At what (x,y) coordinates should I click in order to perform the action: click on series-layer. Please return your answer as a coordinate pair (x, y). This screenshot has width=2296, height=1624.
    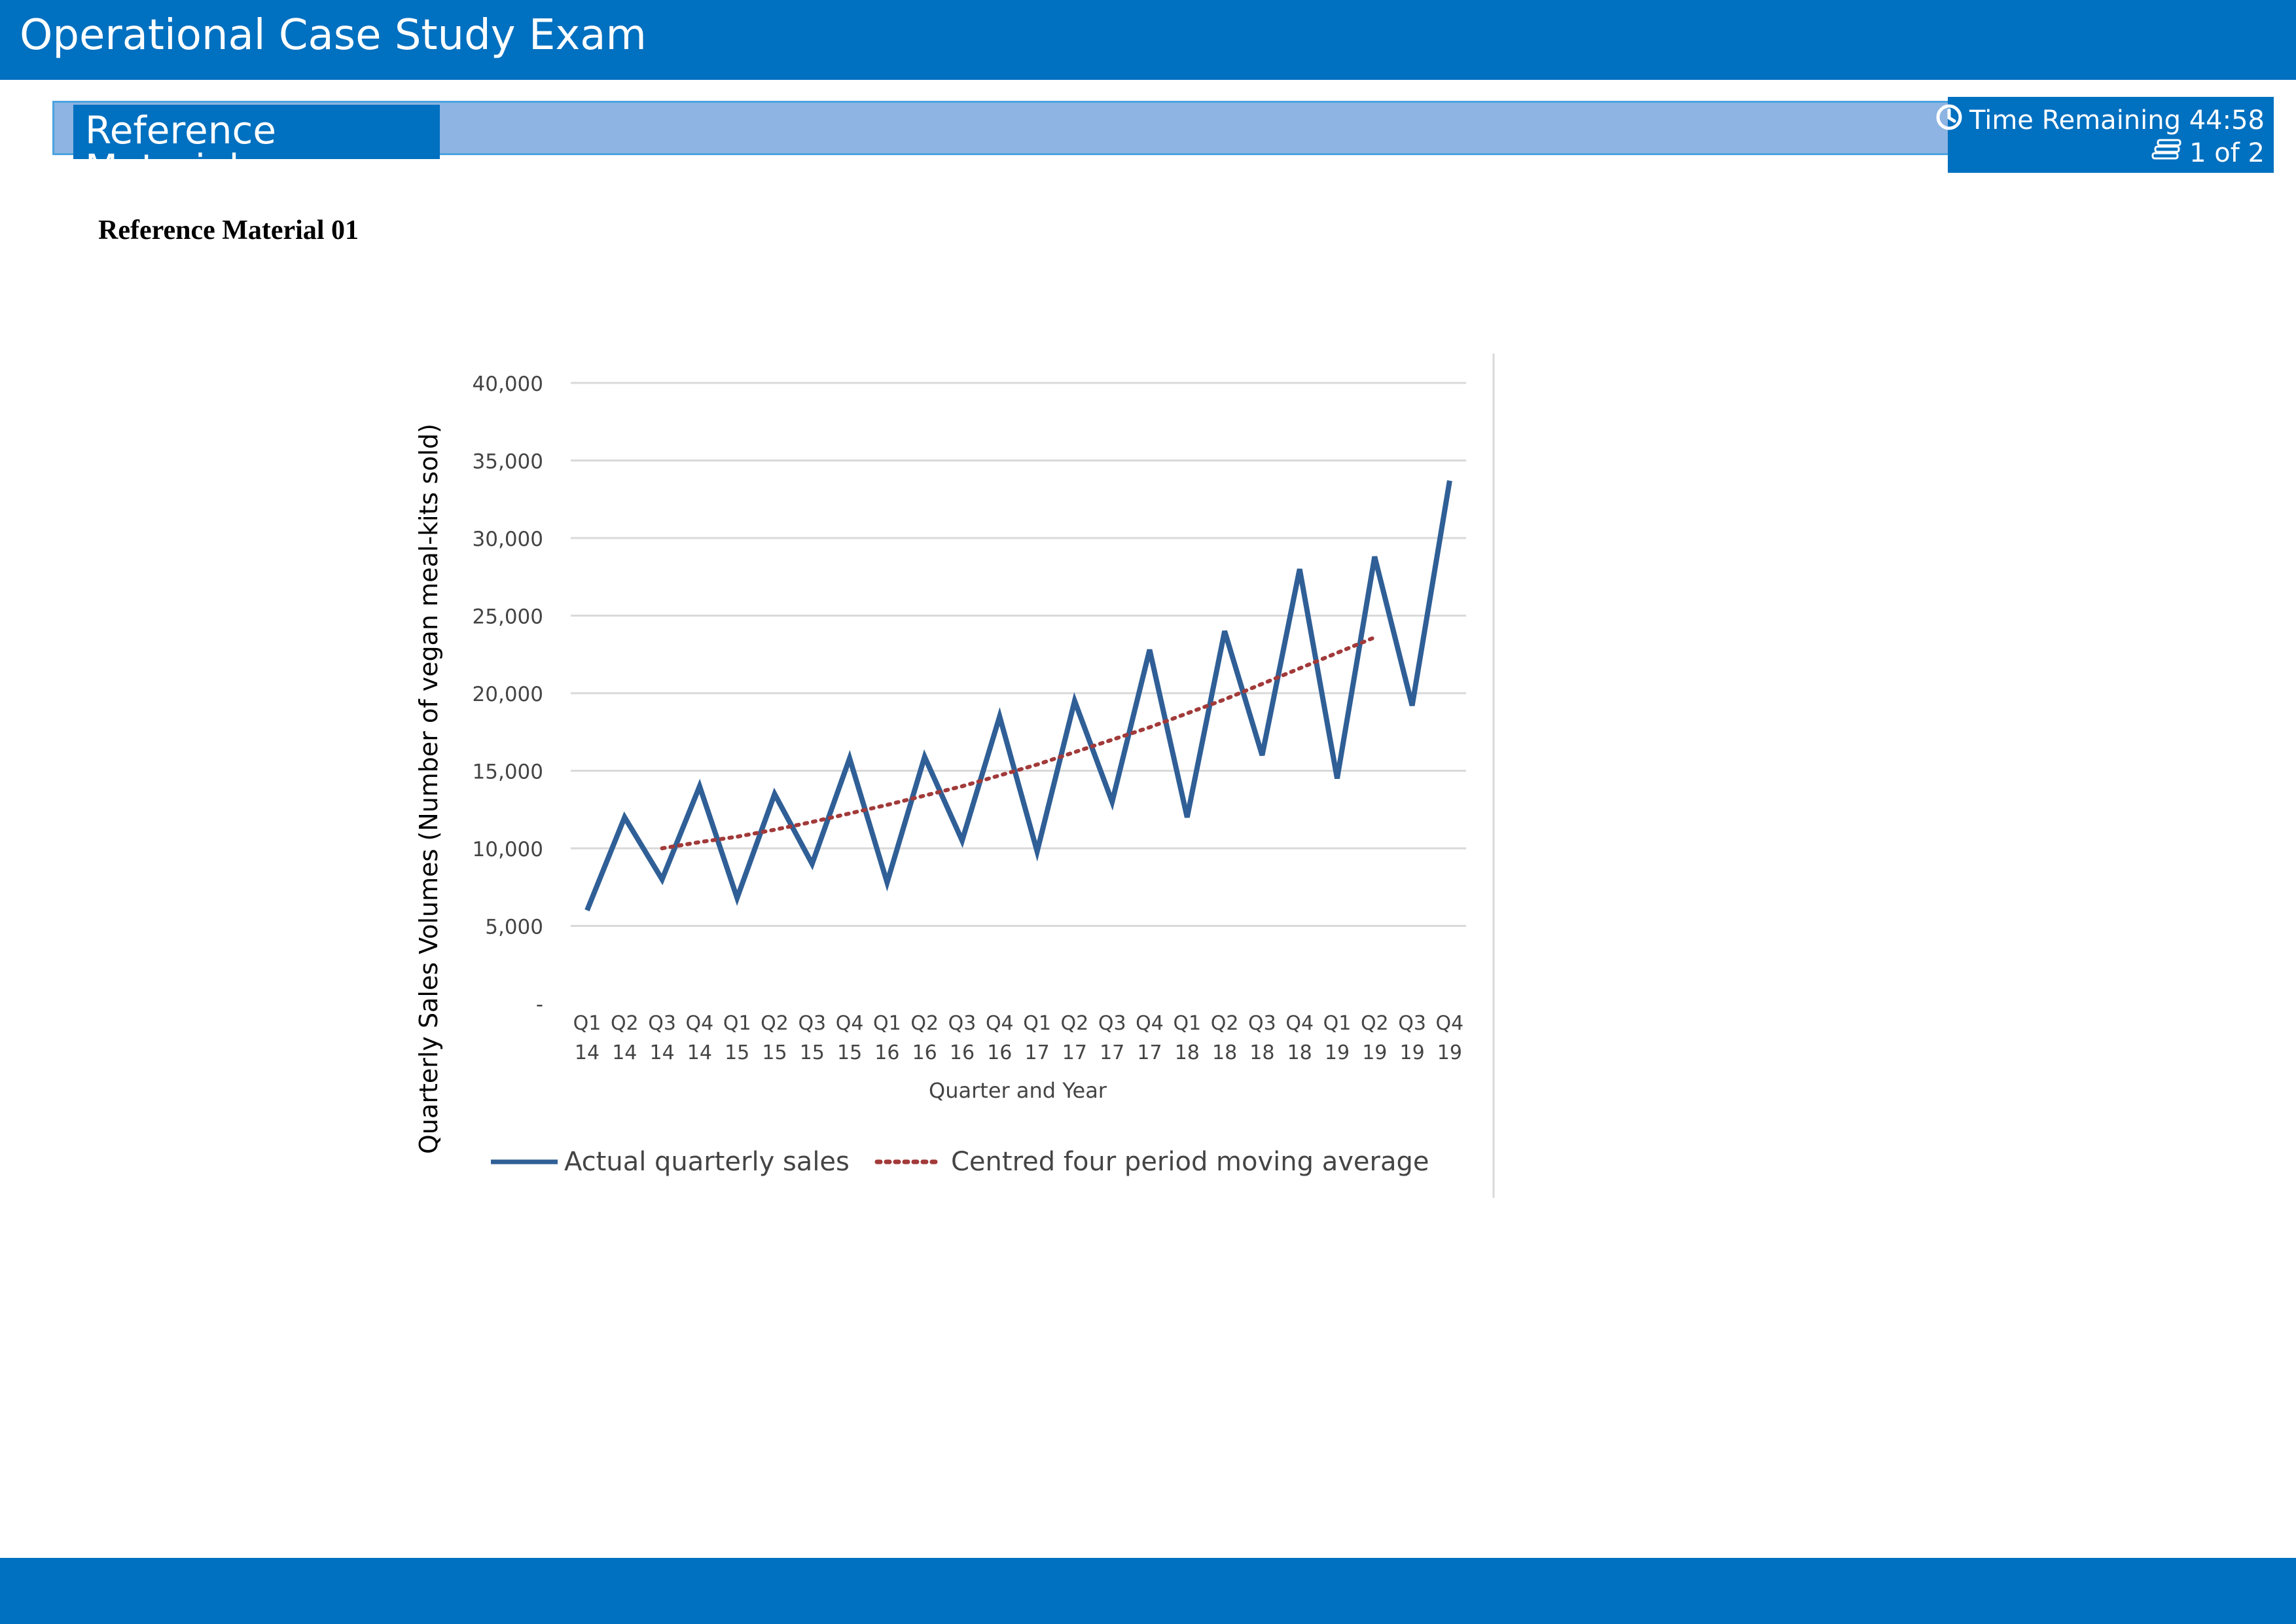
    Looking at the image, I should click on (1018, 696).